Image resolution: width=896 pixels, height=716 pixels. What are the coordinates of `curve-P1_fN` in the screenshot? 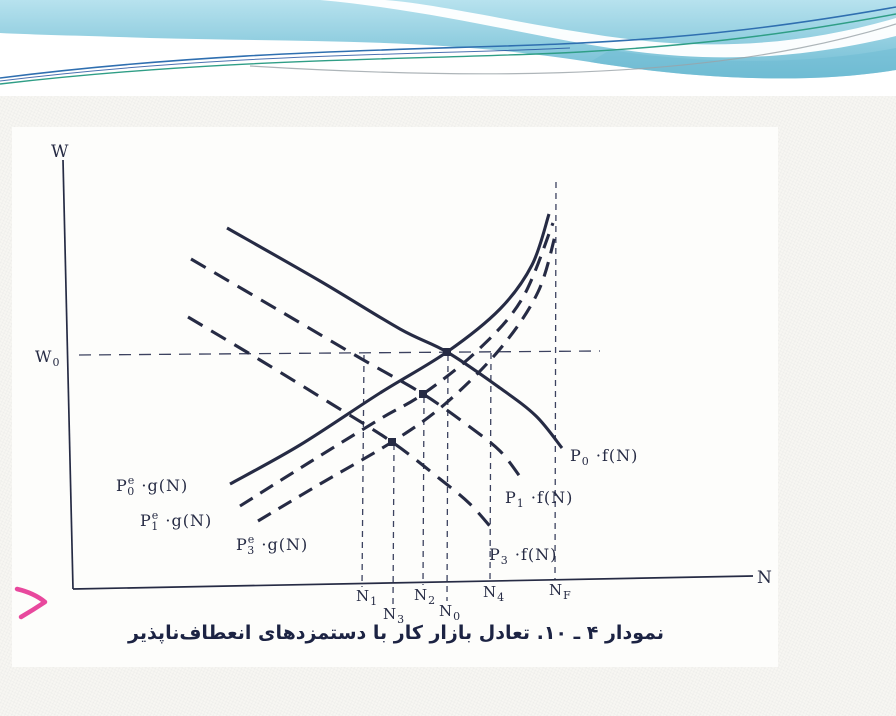 It's located at (356, 368).